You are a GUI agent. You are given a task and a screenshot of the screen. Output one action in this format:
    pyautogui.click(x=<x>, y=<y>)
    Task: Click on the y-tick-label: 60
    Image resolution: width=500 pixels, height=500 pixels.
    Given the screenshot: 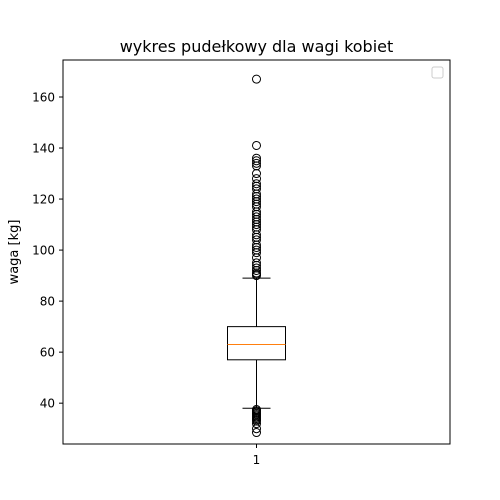 What is the action you would take?
    pyautogui.click(x=47, y=353)
    